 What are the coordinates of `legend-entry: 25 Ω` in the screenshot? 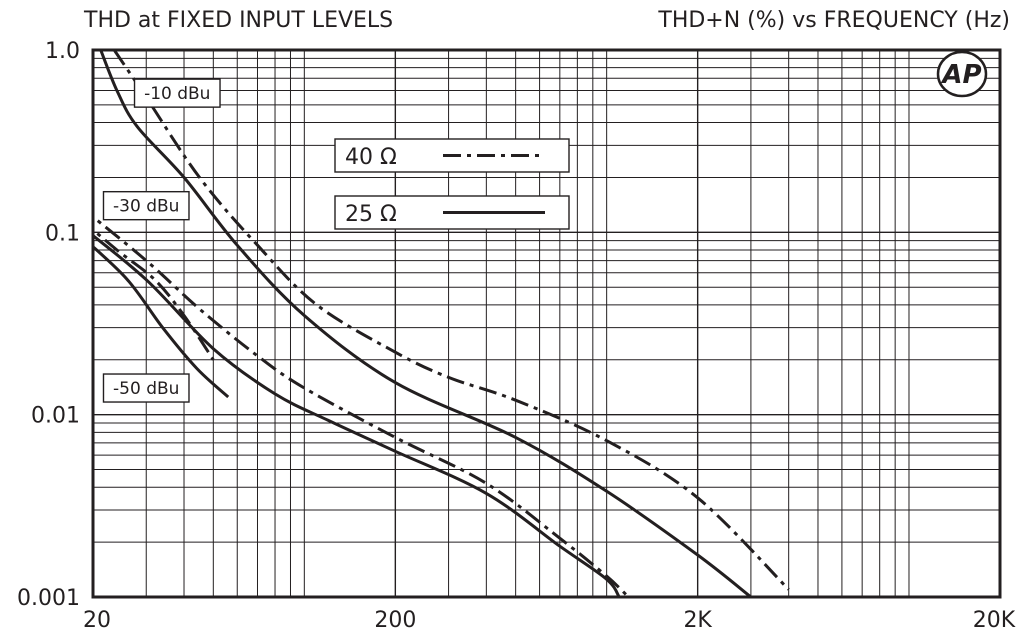 It's located at (452, 212).